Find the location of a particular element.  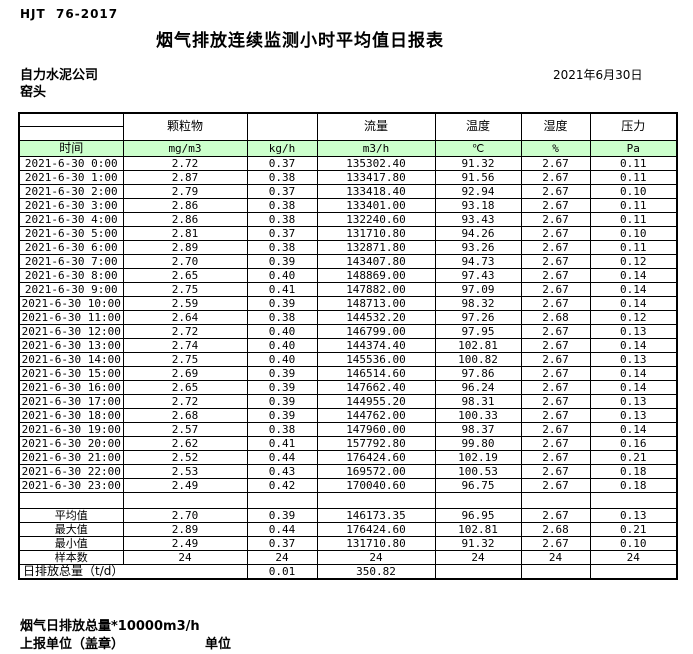

value-cell: 2.57 is located at coordinates (185, 429).